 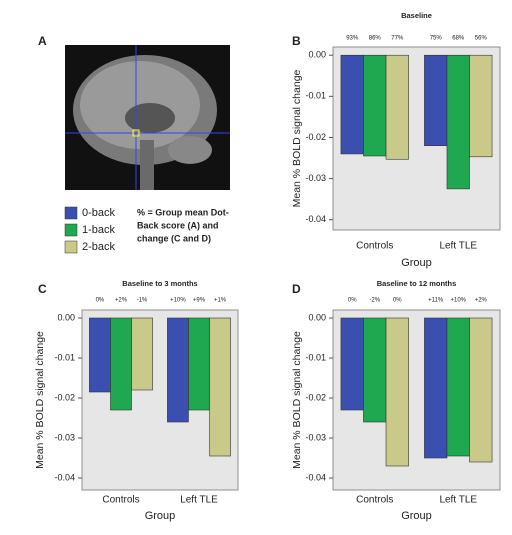 I want to click on chart-title: Baseline to 3 months, so click(x=159, y=283).